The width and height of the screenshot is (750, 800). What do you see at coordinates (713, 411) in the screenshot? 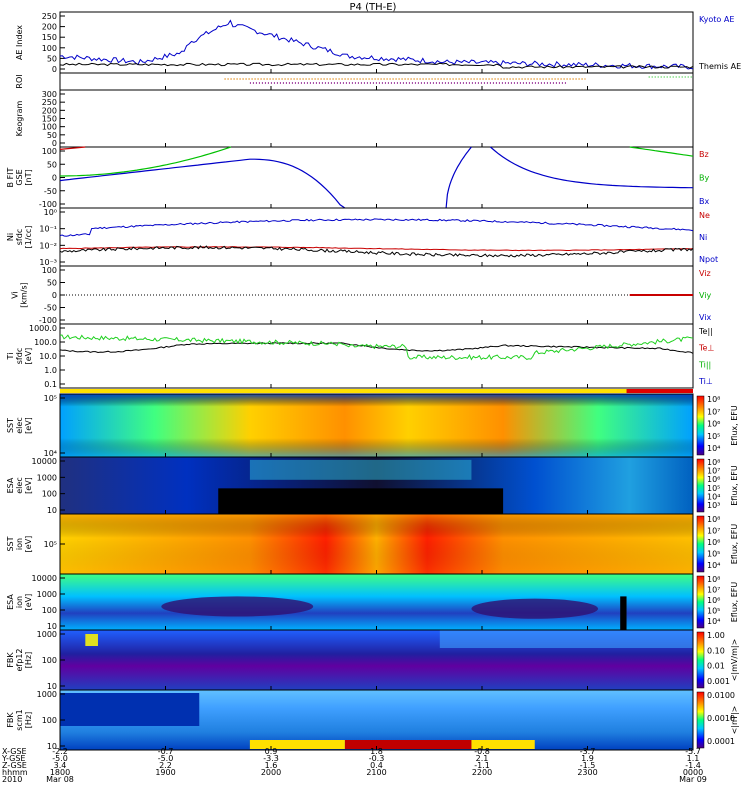
I see `colorbar-tick: 10⁷` at bounding box center [713, 411].